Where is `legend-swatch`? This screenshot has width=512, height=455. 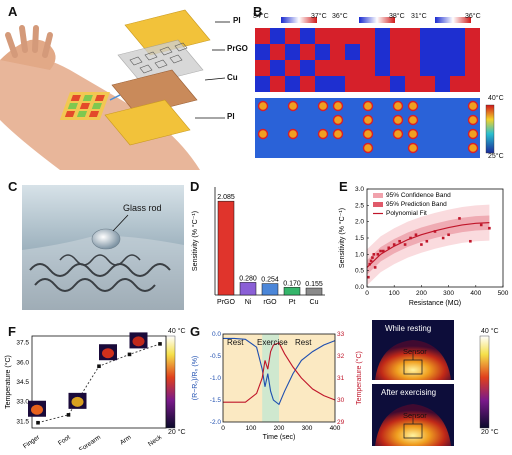 legend-swatch is located at coordinates (378, 195).